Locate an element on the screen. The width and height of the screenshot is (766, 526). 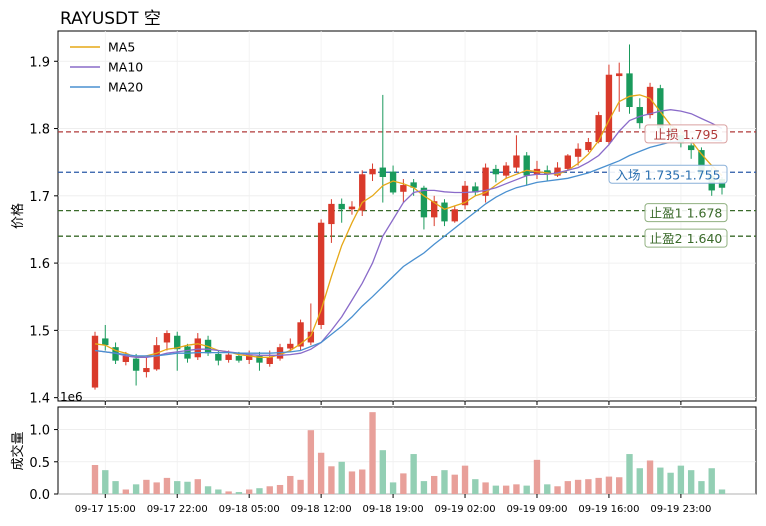
price-y-axis-label: 价格 is located at coordinates (18, 216).